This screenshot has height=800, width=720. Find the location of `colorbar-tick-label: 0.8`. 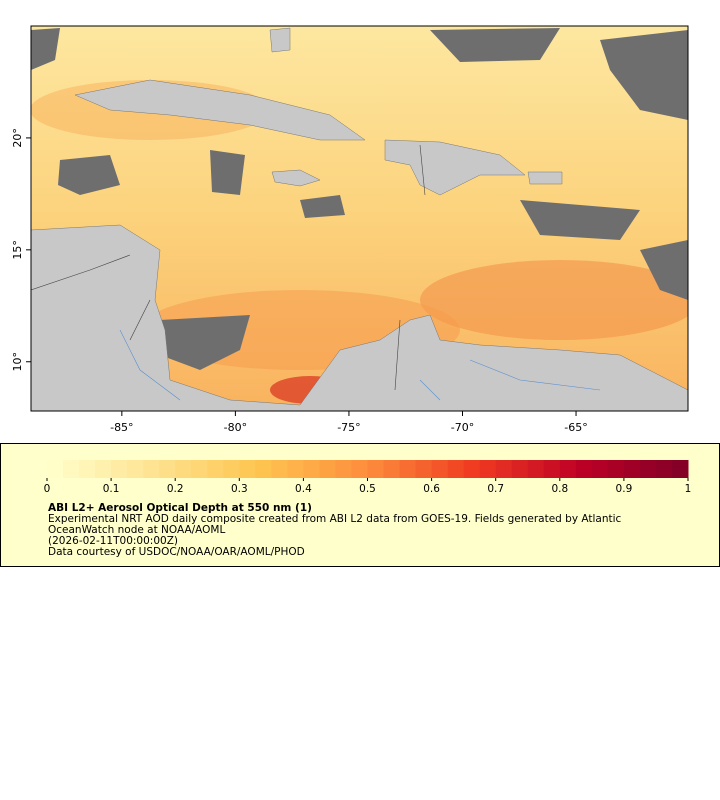

colorbar-tick-label: 0.8 is located at coordinates (559, 489).